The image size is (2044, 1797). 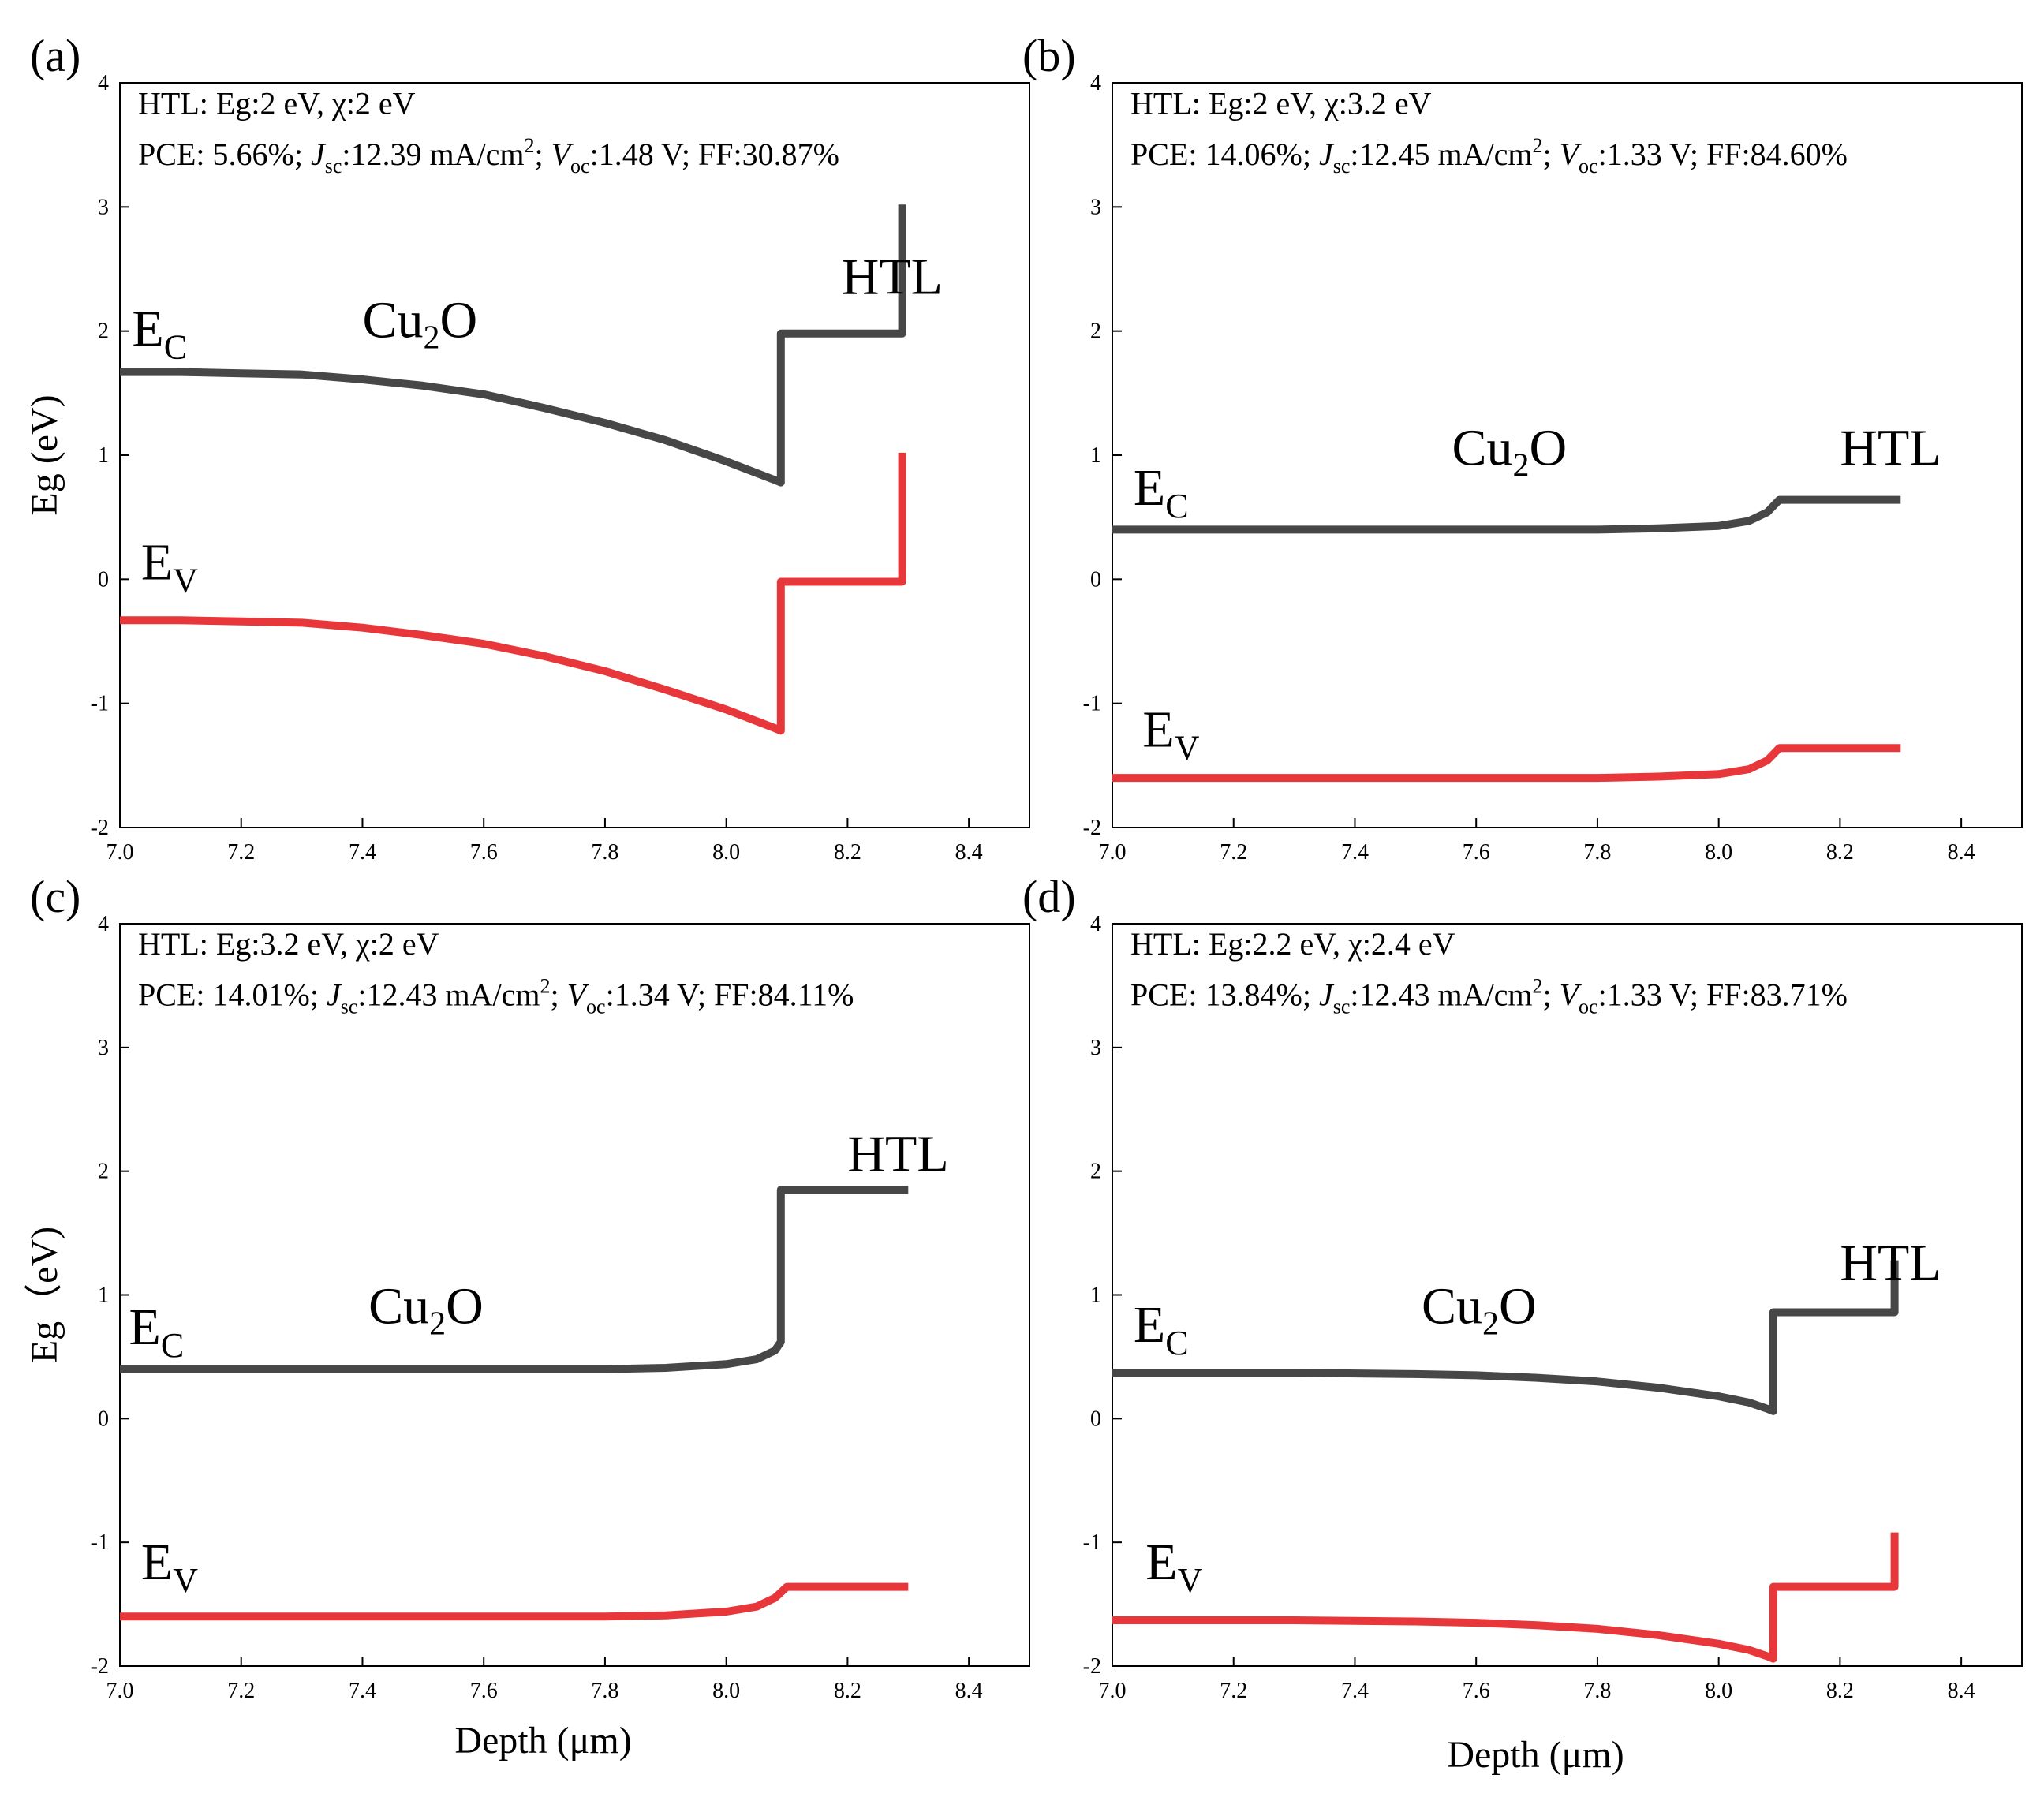 What do you see at coordinates (44, 454) in the screenshot?
I see `y-axis-title: Eg (eV)` at bounding box center [44, 454].